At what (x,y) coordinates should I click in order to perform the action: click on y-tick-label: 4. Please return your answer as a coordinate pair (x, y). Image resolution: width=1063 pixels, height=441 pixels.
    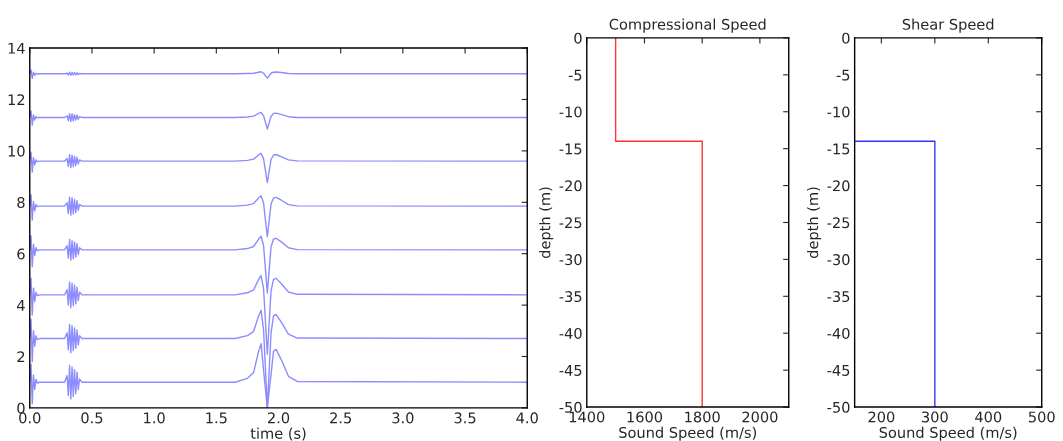
    Looking at the image, I should click on (21, 305).